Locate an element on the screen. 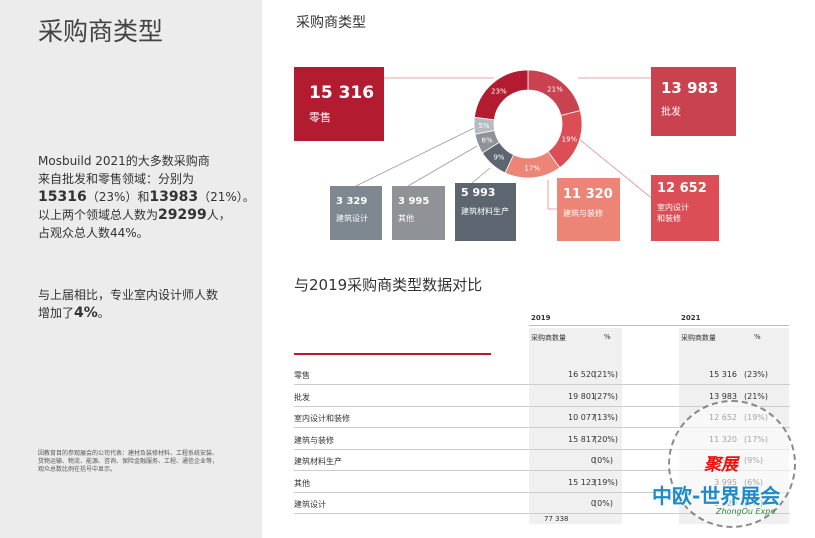 The width and height of the screenshot is (815, 538). row-category: 建筑材料生产 is located at coordinates (318, 461).